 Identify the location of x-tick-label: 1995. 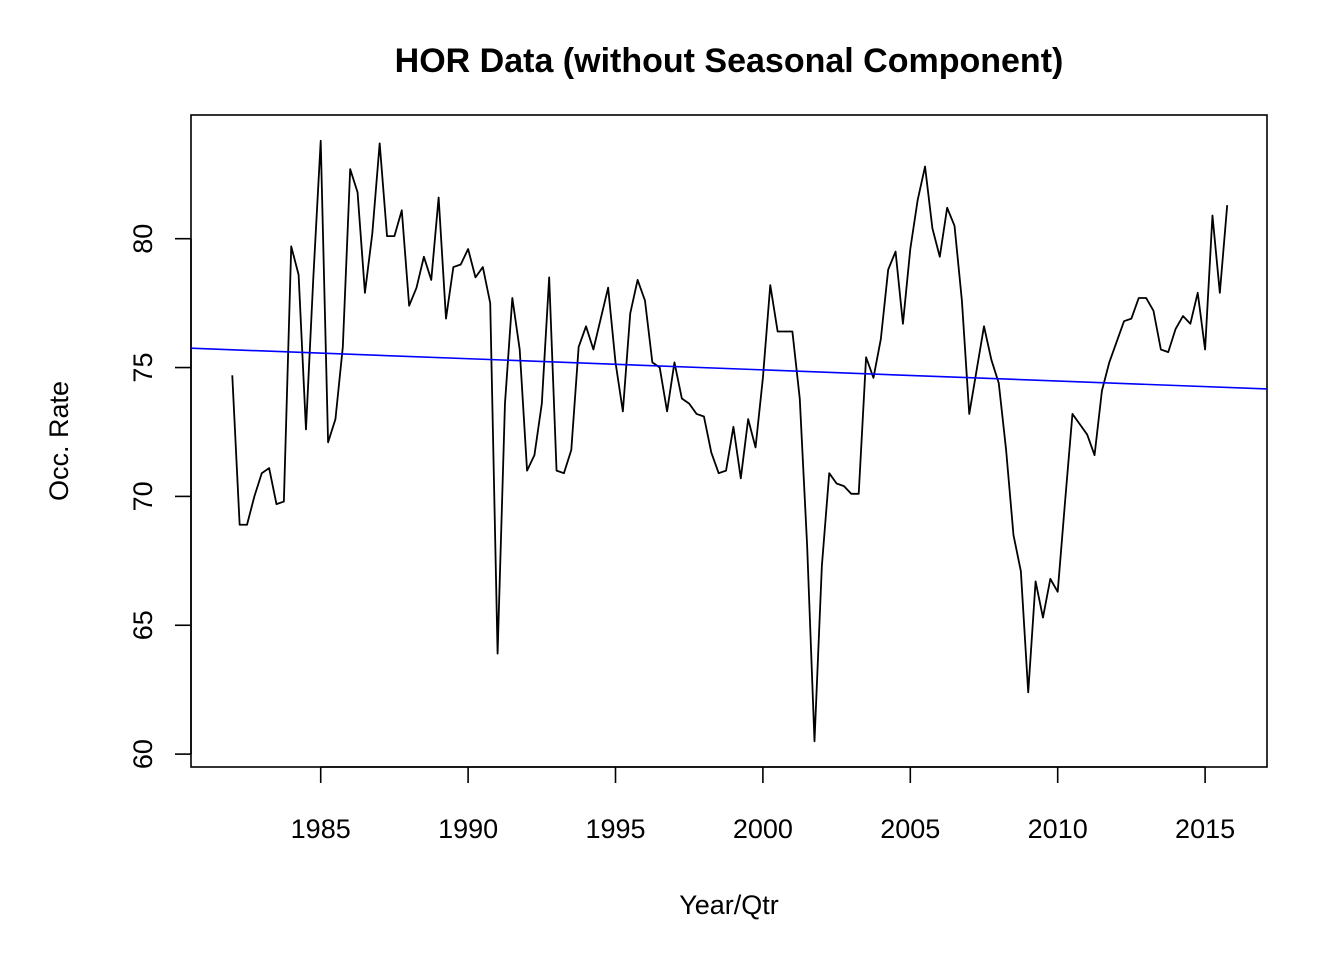
(615, 829).